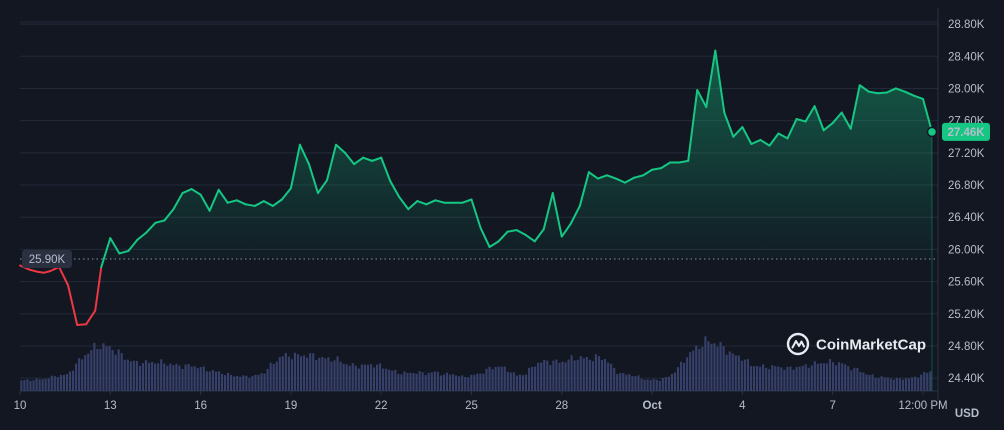  I want to click on baseline-label-bg, so click(47, 259).